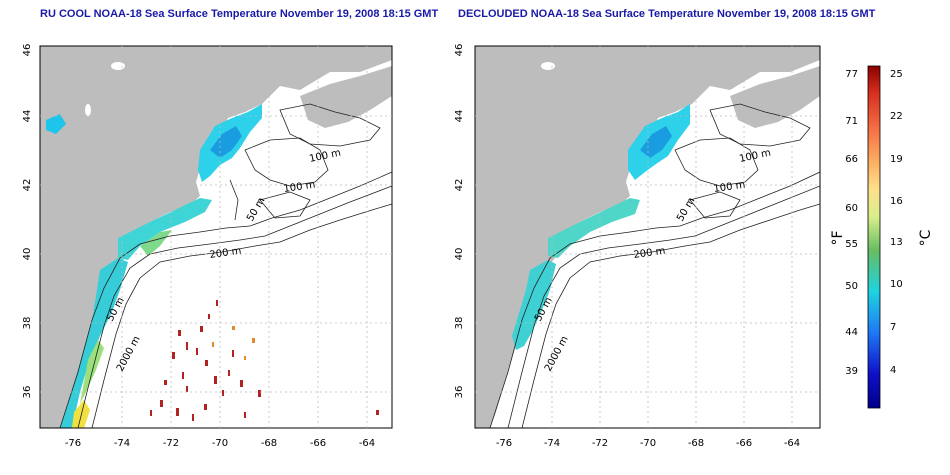 The height and width of the screenshot is (475, 950). Describe the element at coordinates (233, 343) in the screenshot. I see `sst-orange-speckles` at that location.